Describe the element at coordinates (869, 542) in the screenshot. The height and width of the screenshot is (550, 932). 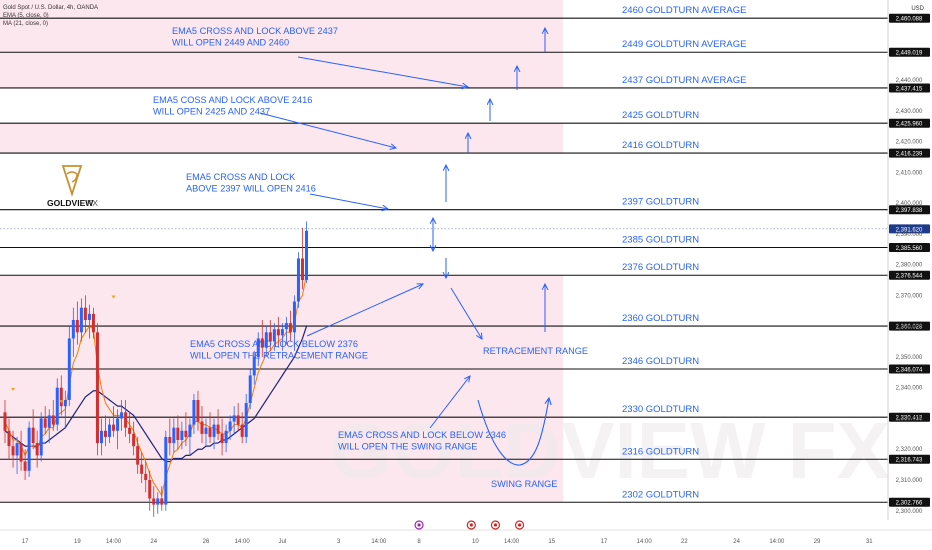
I see `time-tick-19: 31` at that location.